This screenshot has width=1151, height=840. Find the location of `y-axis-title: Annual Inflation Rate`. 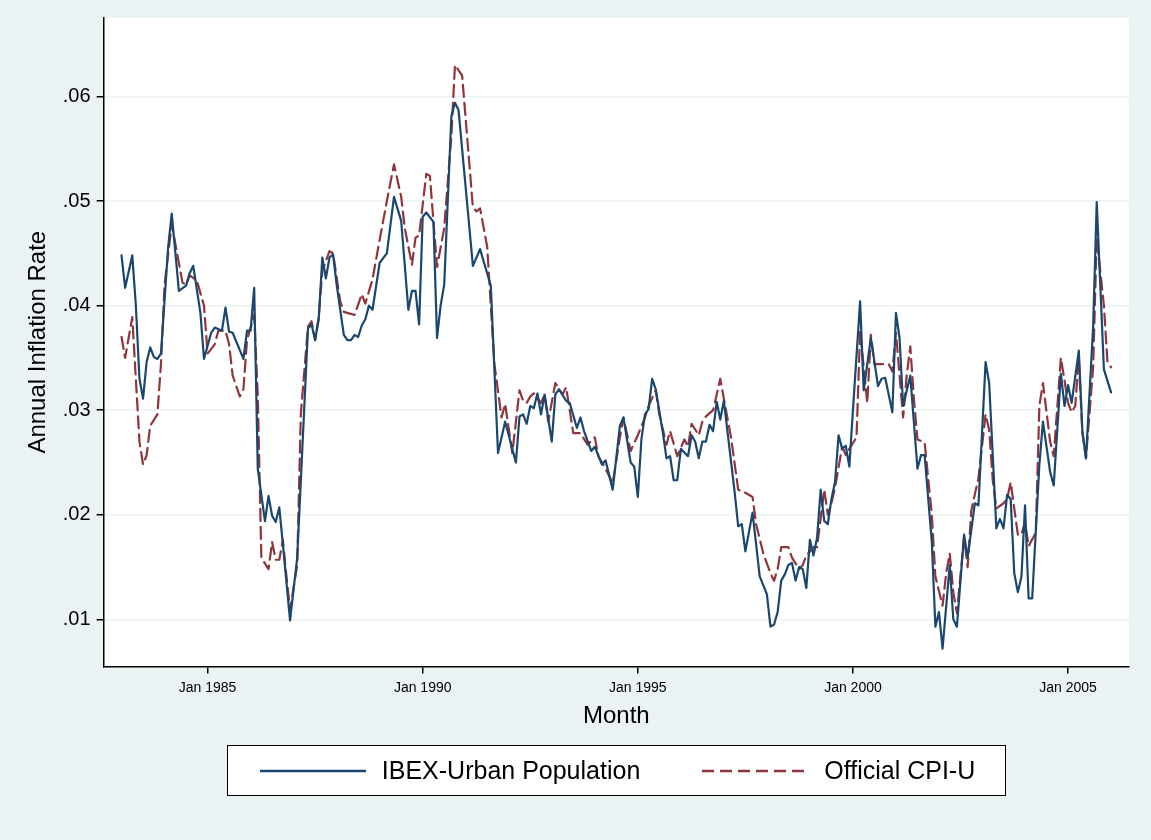

y-axis-title: Annual Inflation Rate is located at coordinates (37, 342).